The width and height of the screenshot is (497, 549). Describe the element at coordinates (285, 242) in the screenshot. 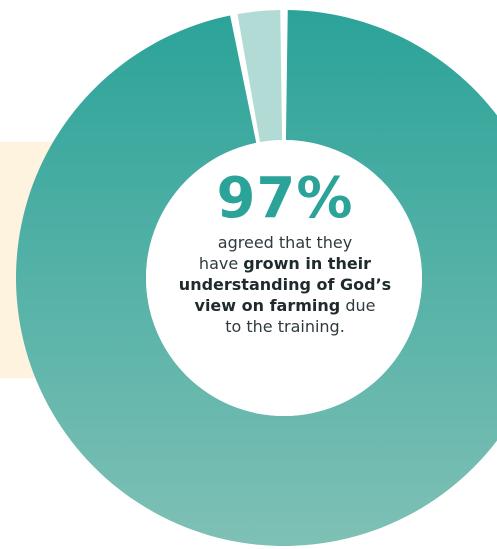

I see `caption-line-1: agreed that they` at that location.